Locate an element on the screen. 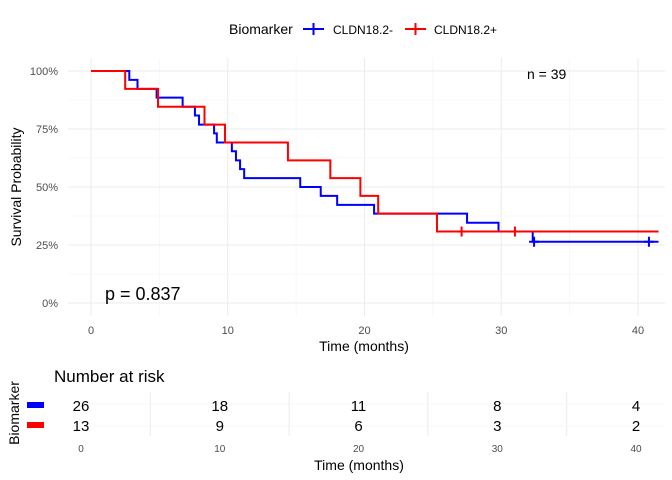 The width and height of the screenshot is (672, 480). legend: Biomarker CLDN18.2- CLDN18.2+ is located at coordinates (363, 29).